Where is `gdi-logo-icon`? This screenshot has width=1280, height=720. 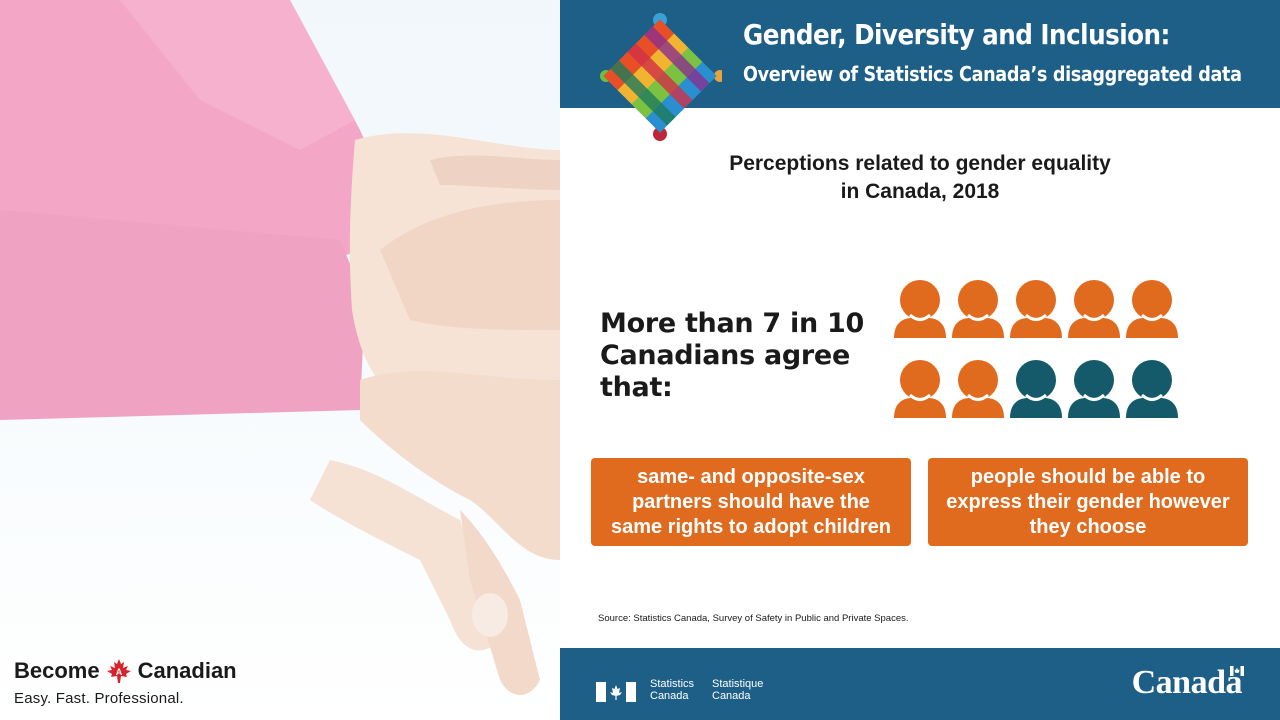 gdi-logo-icon is located at coordinates (661, 77).